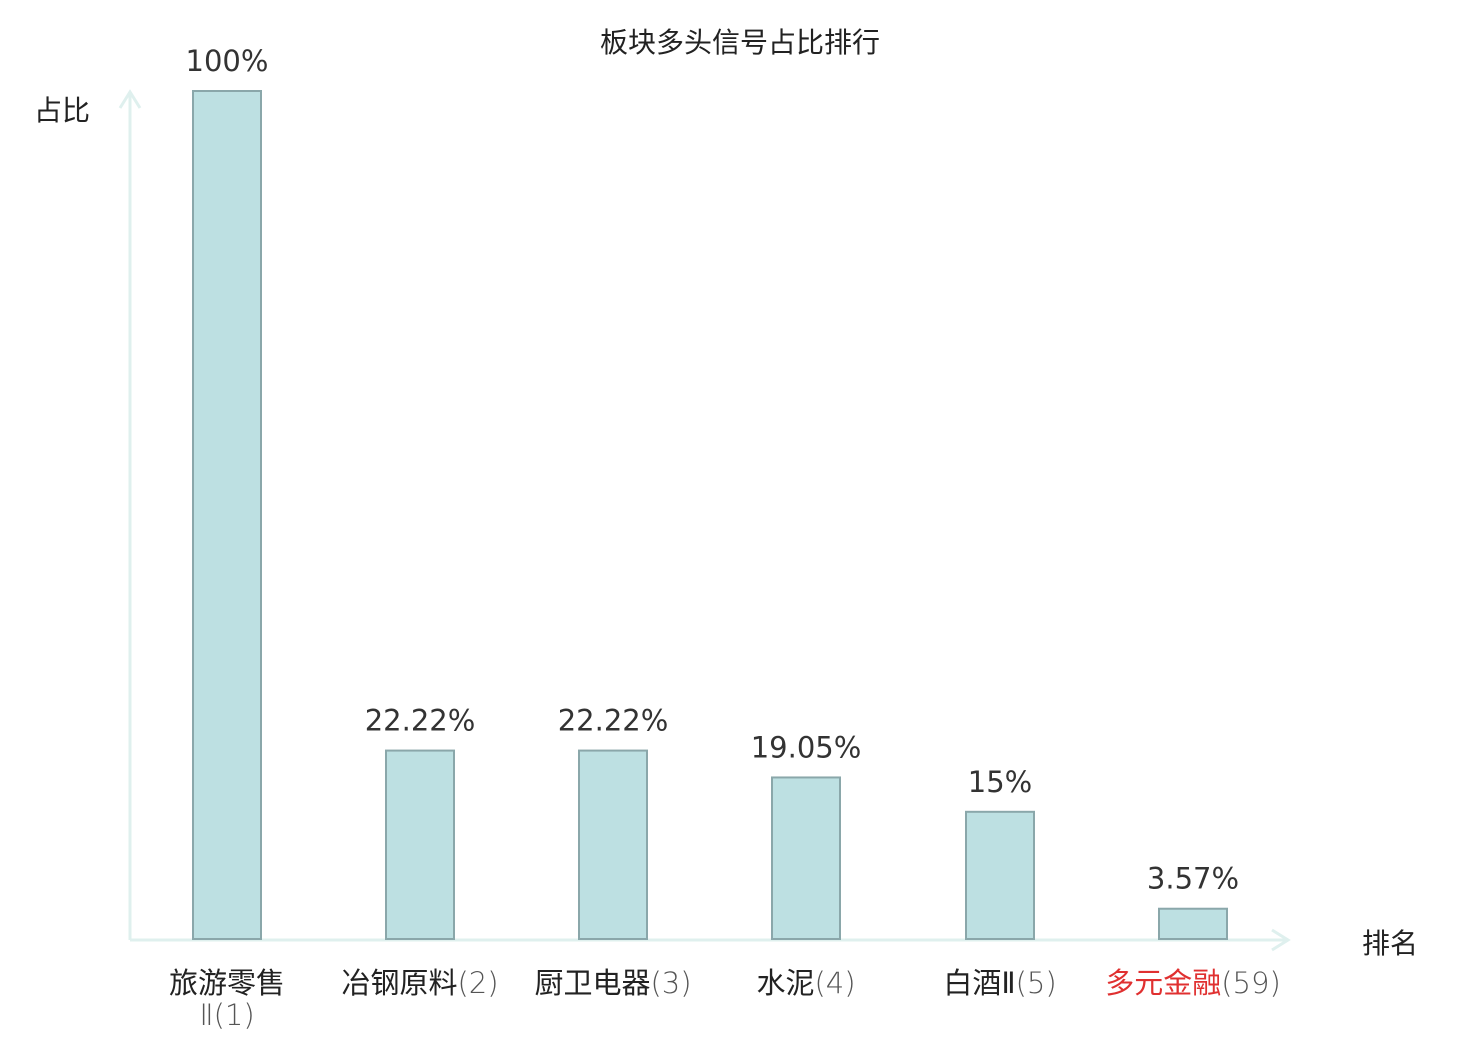 The image size is (1480, 1040). I want to click on tick-label-rank-5: (5), so click(1036, 983).